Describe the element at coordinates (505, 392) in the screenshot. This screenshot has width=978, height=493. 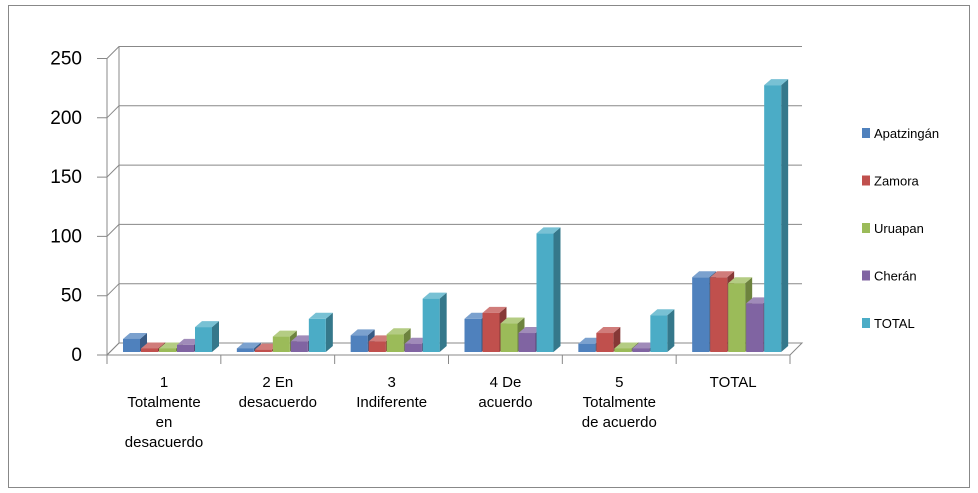
I see `x-tick-label: 4 De acuerdo` at that location.